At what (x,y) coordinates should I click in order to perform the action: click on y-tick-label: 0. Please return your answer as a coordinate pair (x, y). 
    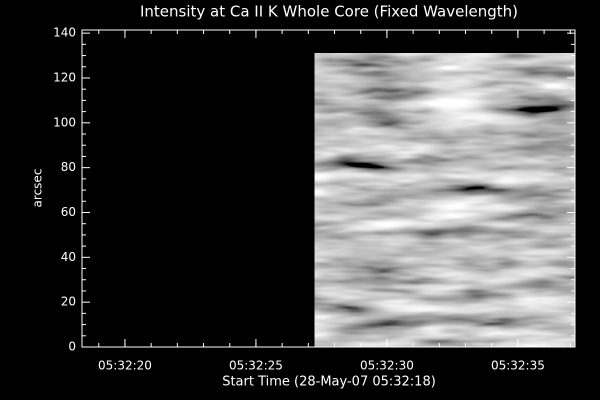
    Looking at the image, I should click on (72, 347).